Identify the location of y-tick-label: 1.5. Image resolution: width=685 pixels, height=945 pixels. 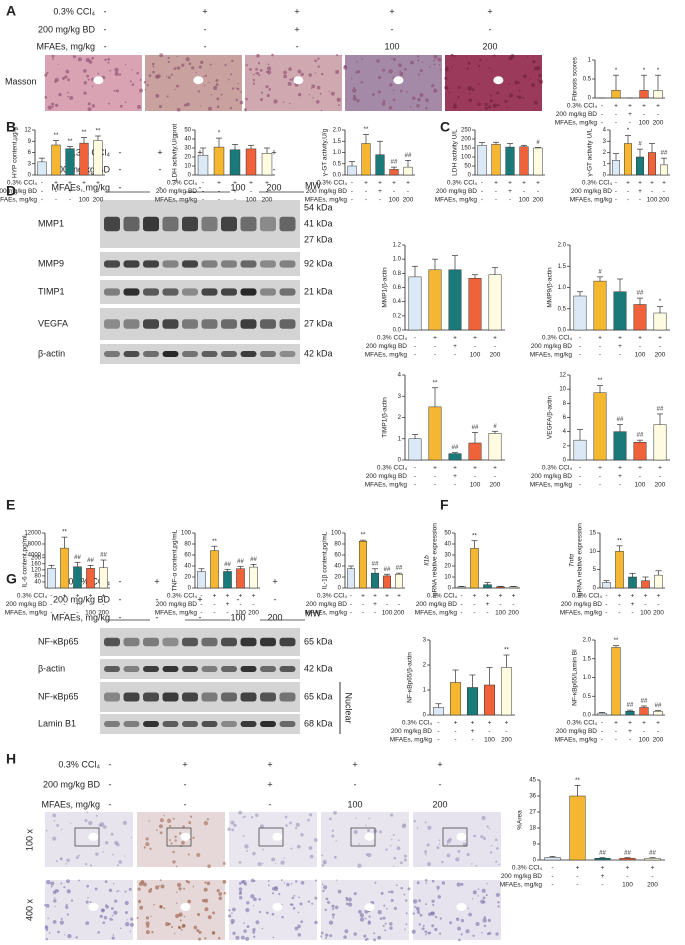
(562, 267).